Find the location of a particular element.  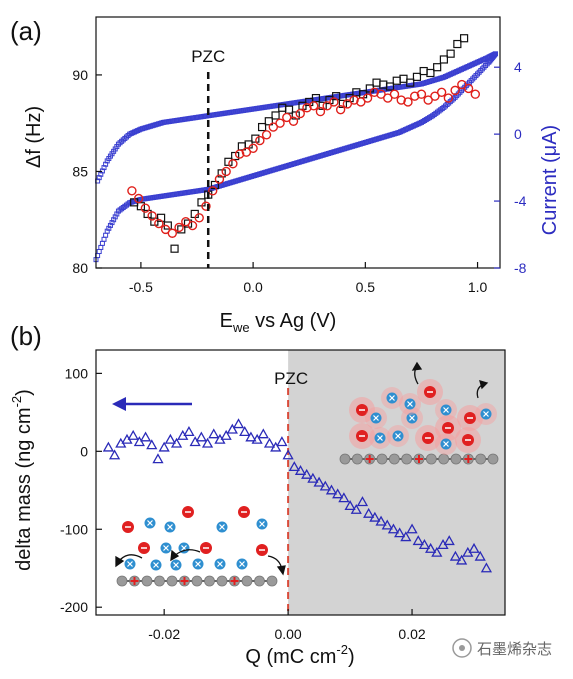

b-x-ticks: -0.02 0.00 0.02 is located at coordinates (287, 625).